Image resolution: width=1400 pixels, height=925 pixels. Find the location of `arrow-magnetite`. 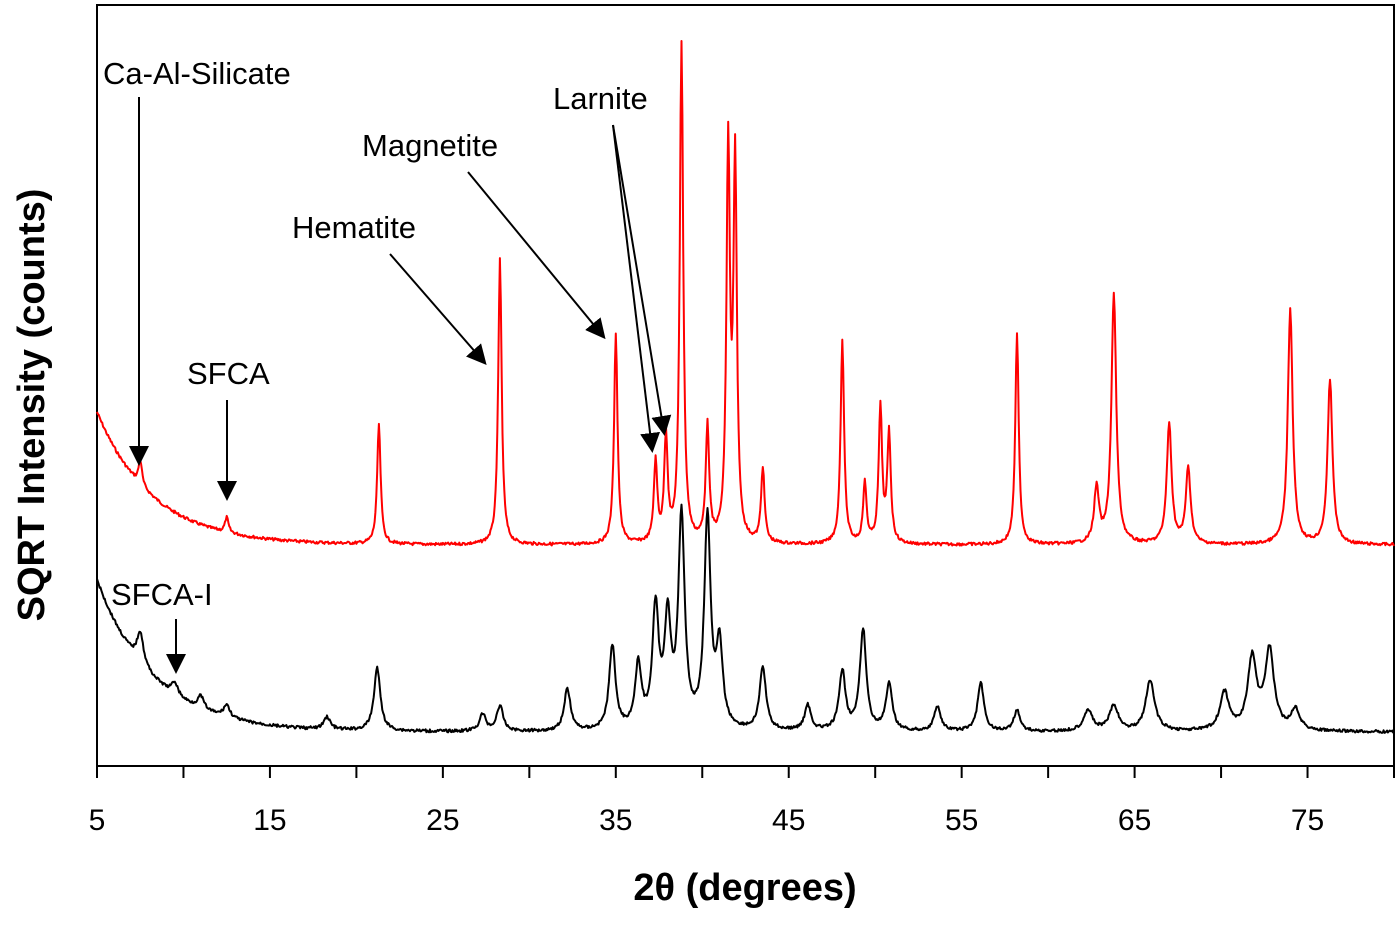

arrow-magnetite is located at coordinates (536, 255).